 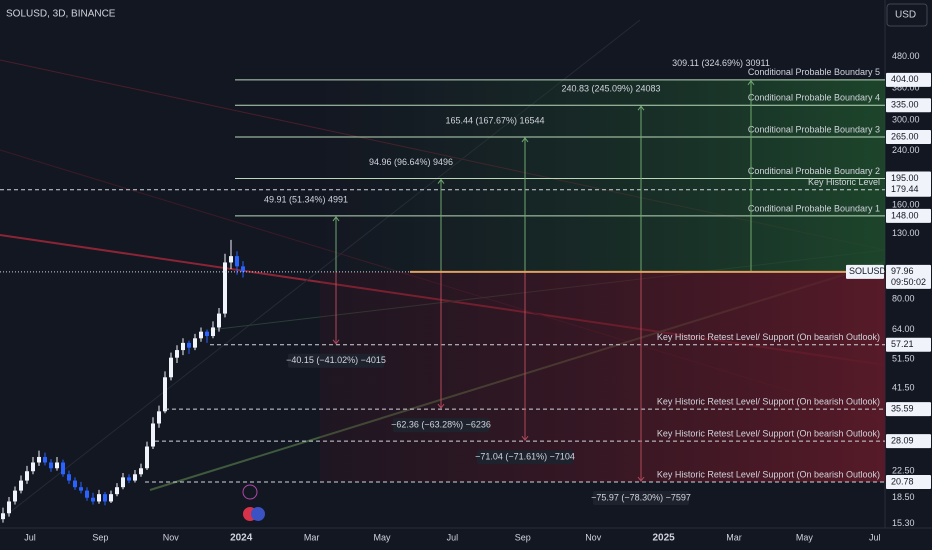 What do you see at coordinates (906, 205) in the screenshot?
I see `price-tick-label: 160.00` at bounding box center [906, 205].